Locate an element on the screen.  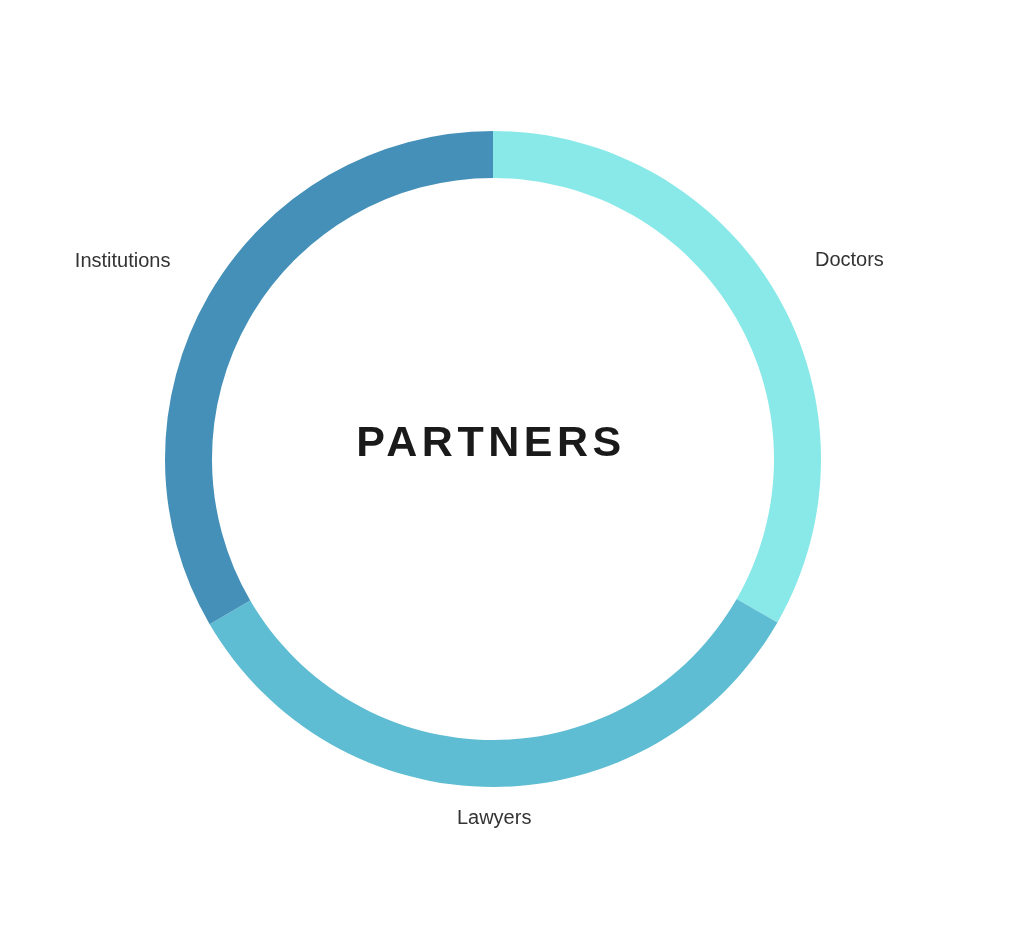
slice-label: Doctors is located at coordinates (849, 258).